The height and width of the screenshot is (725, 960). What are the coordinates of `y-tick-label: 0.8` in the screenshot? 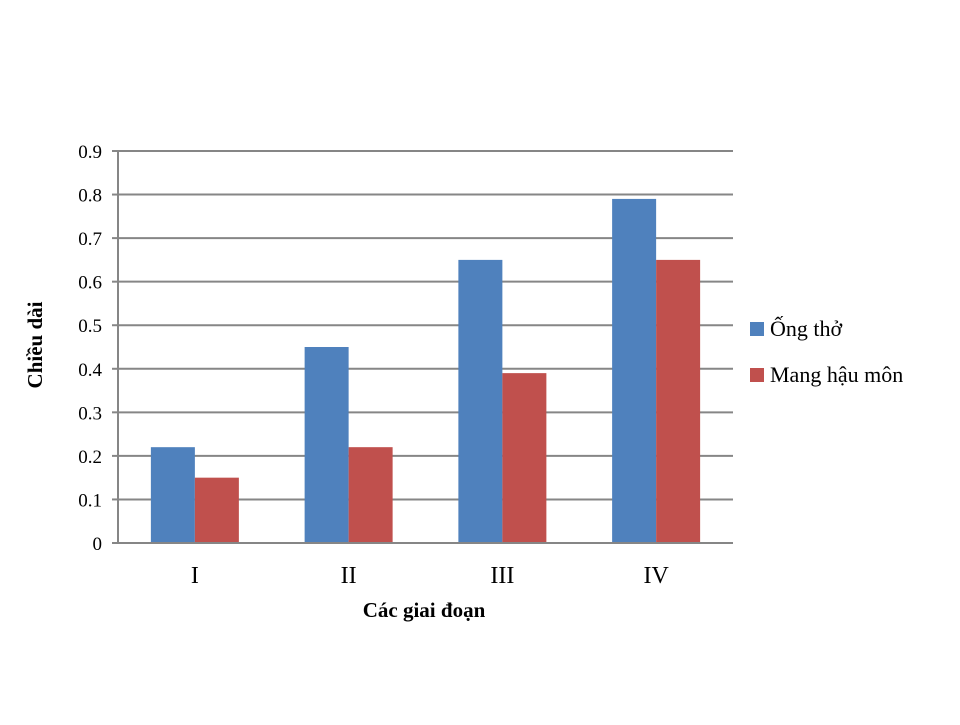 It's located at (90, 196).